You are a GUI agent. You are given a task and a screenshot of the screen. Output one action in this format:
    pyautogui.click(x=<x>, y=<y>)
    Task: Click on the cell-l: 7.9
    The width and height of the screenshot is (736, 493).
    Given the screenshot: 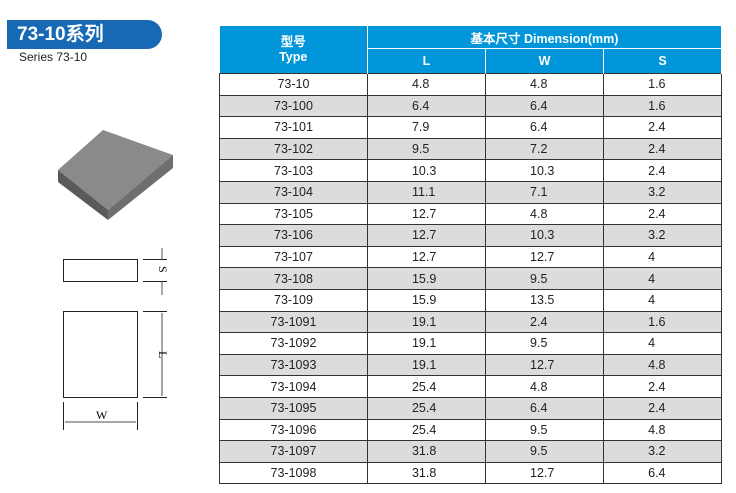 What is the action you would take?
    pyautogui.click(x=426, y=127)
    